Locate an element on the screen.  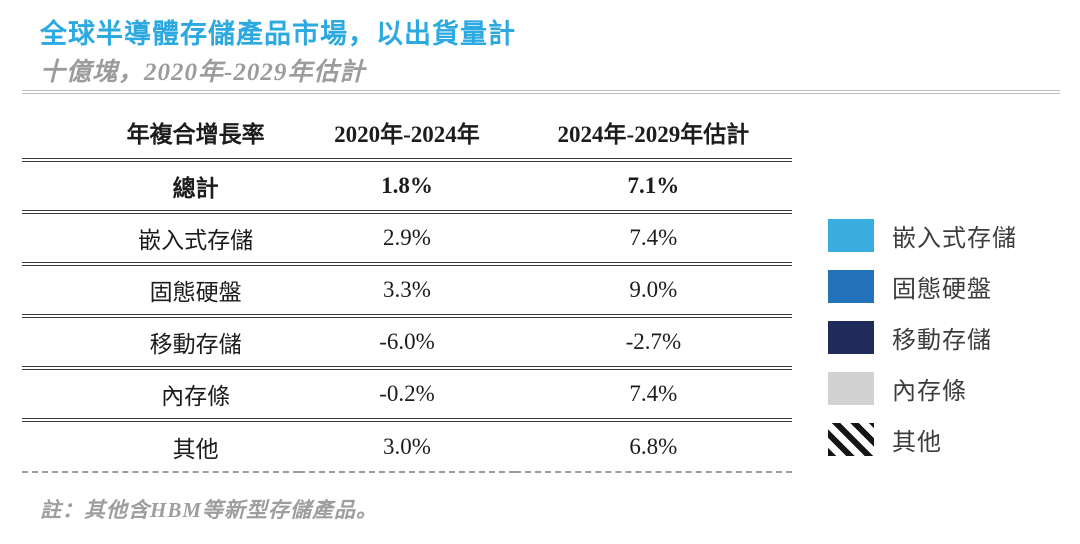
table-row-memory-module: 內存條 -0.2% 7.4% is located at coordinates (407, 394).